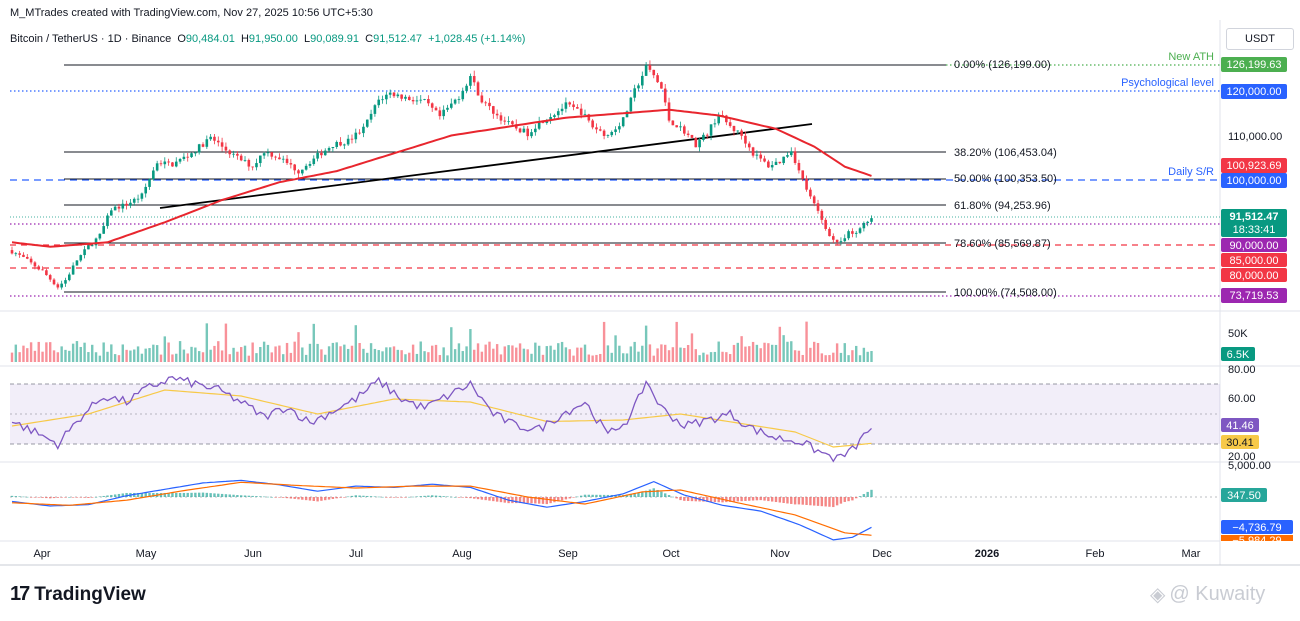  What do you see at coordinates (616, 554) in the screenshot?
I see `time-axis: Apr May Jun Jul Aug Sep Oct Nov Dec 2026 Feb Mar` at bounding box center [616, 554].